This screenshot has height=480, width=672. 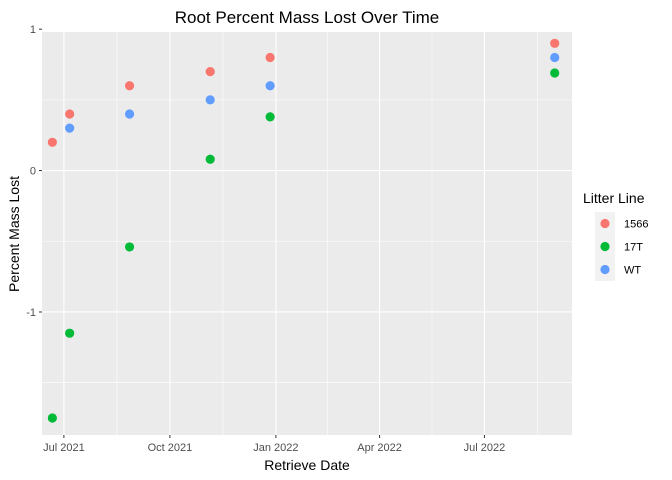 I want to click on legend-label-WT: WT, so click(x=632, y=271).